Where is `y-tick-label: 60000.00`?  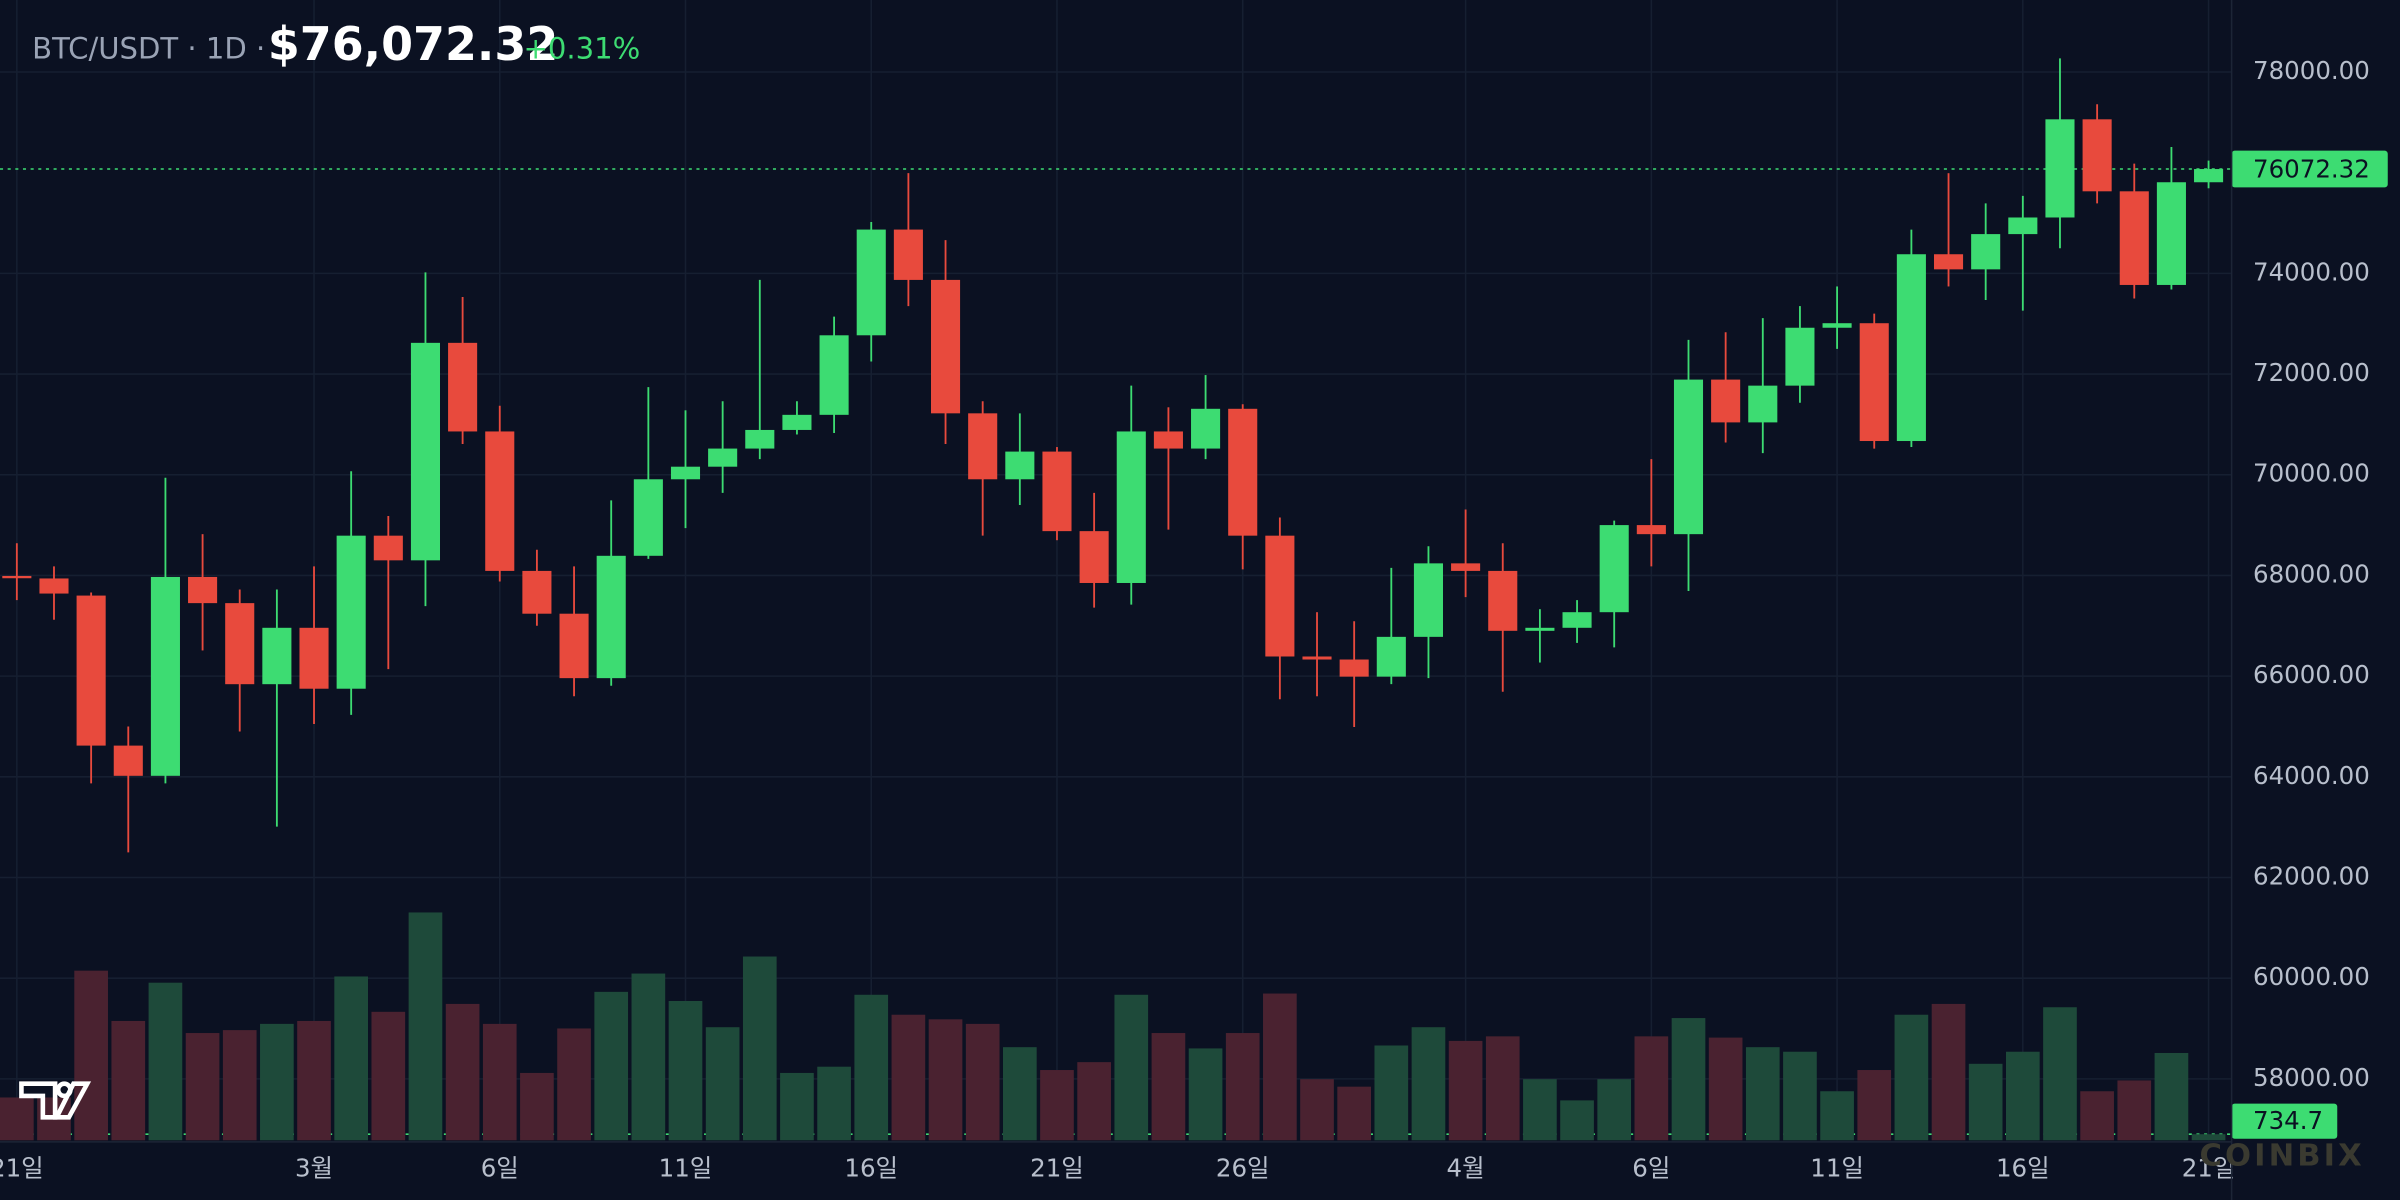
y-tick-label: 60000.00 is located at coordinates (2311, 976).